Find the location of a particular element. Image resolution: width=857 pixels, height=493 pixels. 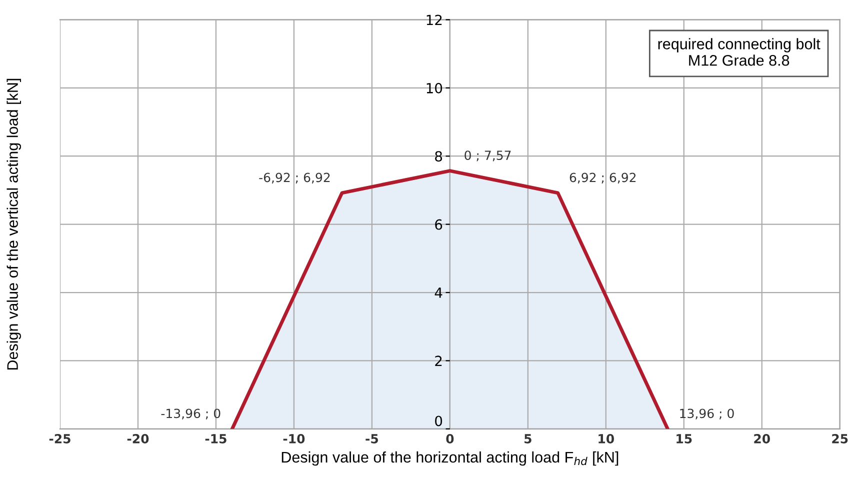

y-tick-label: 6 is located at coordinates (438, 224).